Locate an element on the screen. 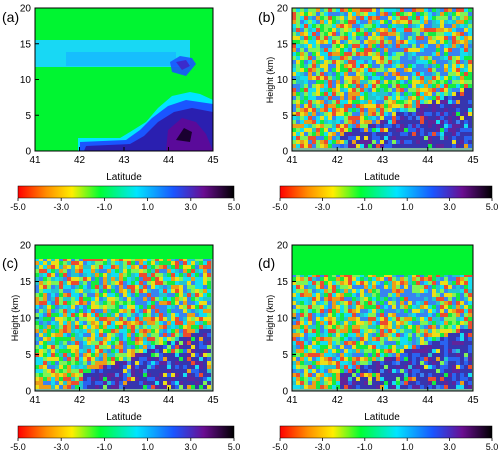 Image resolution: width=500 pixels, height=451 pixels. colorbar-tick-label: -5.0 is located at coordinates (18, 207).